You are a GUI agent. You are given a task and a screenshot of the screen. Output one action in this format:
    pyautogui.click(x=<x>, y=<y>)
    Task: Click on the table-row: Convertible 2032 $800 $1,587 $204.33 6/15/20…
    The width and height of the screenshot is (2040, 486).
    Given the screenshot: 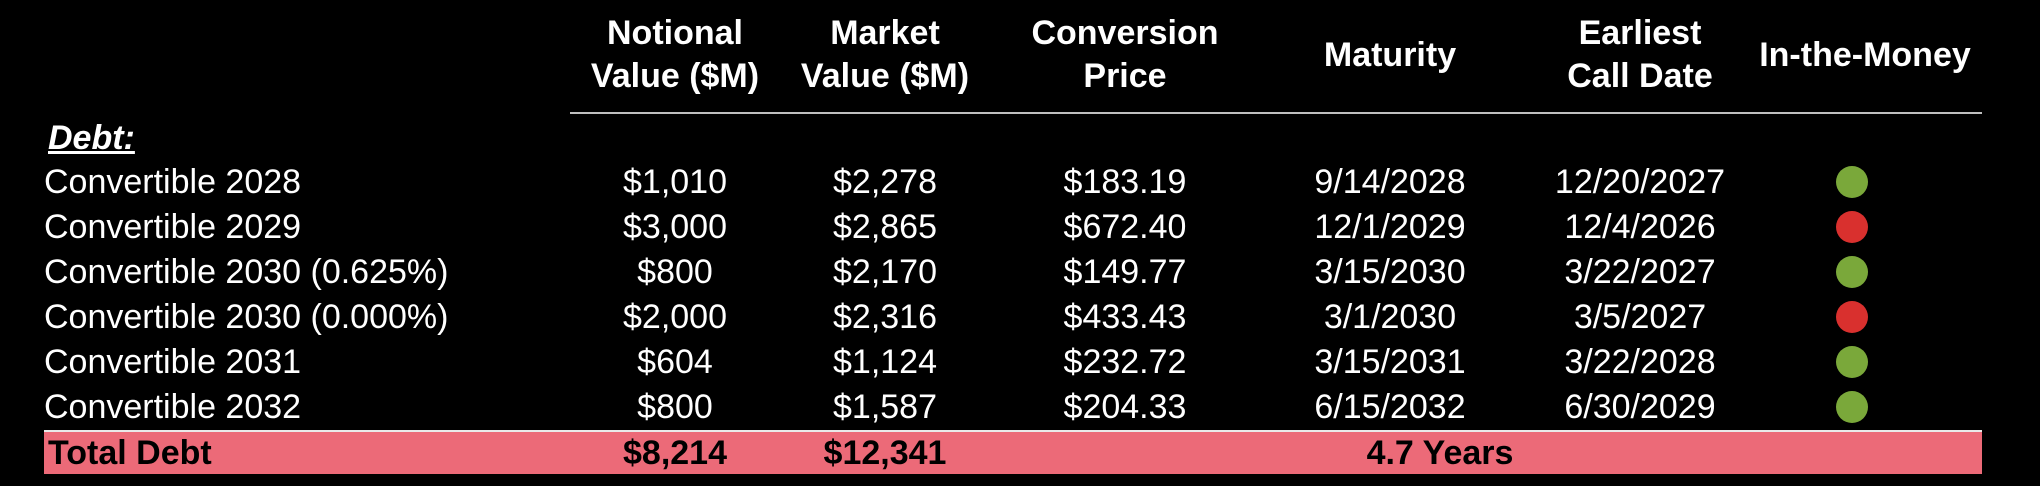 What is the action you would take?
    pyautogui.click(x=1020, y=407)
    